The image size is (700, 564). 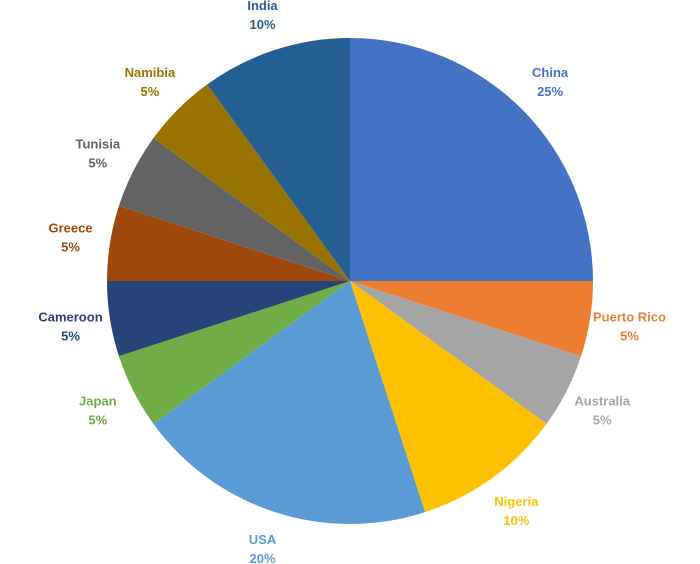 I want to click on slice-category-label: Nigeria, so click(x=516, y=501).